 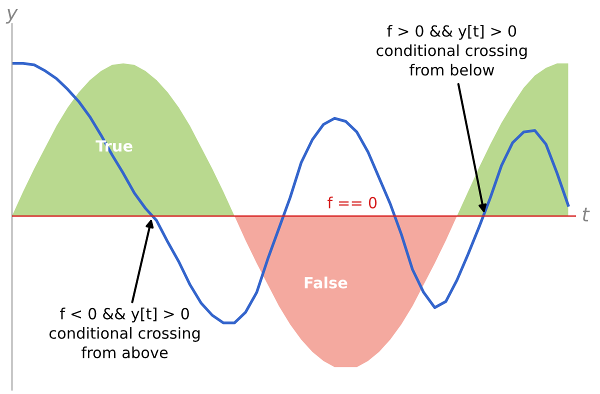 What do you see at coordinates (124, 333) in the screenshot?
I see `annotation: f < 0 && y[t] > 0 conditional crossing from above` at bounding box center [124, 333].